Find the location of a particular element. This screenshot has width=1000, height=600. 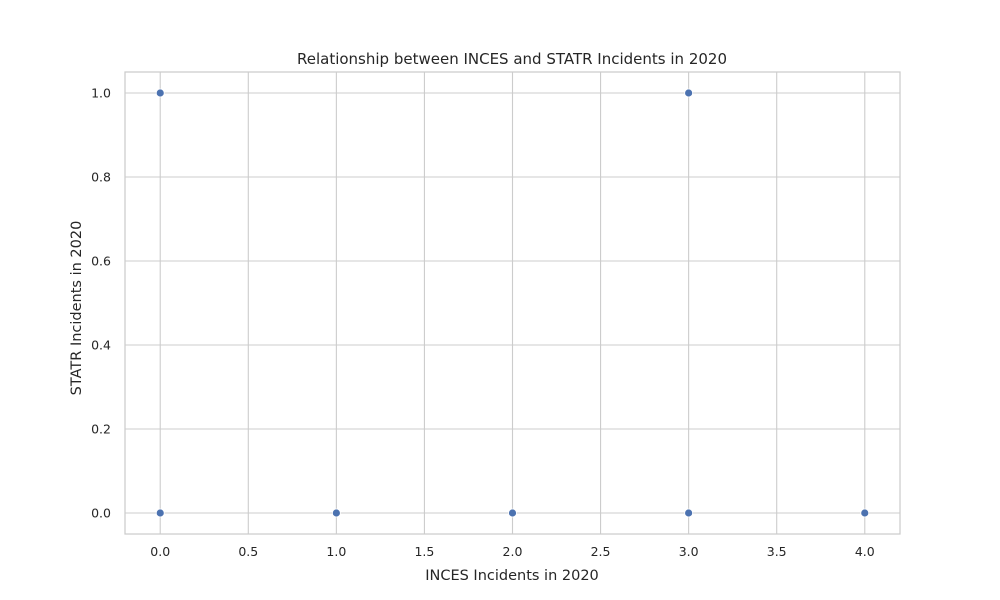

x-tick-label: 3.5 is located at coordinates (777, 551).